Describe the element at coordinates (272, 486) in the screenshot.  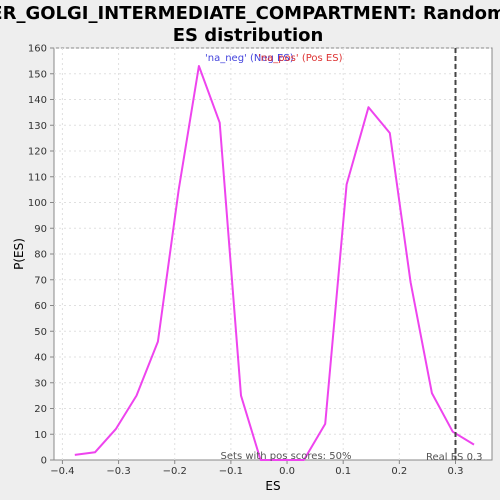
I see `x-axis-label: ES` at that location.